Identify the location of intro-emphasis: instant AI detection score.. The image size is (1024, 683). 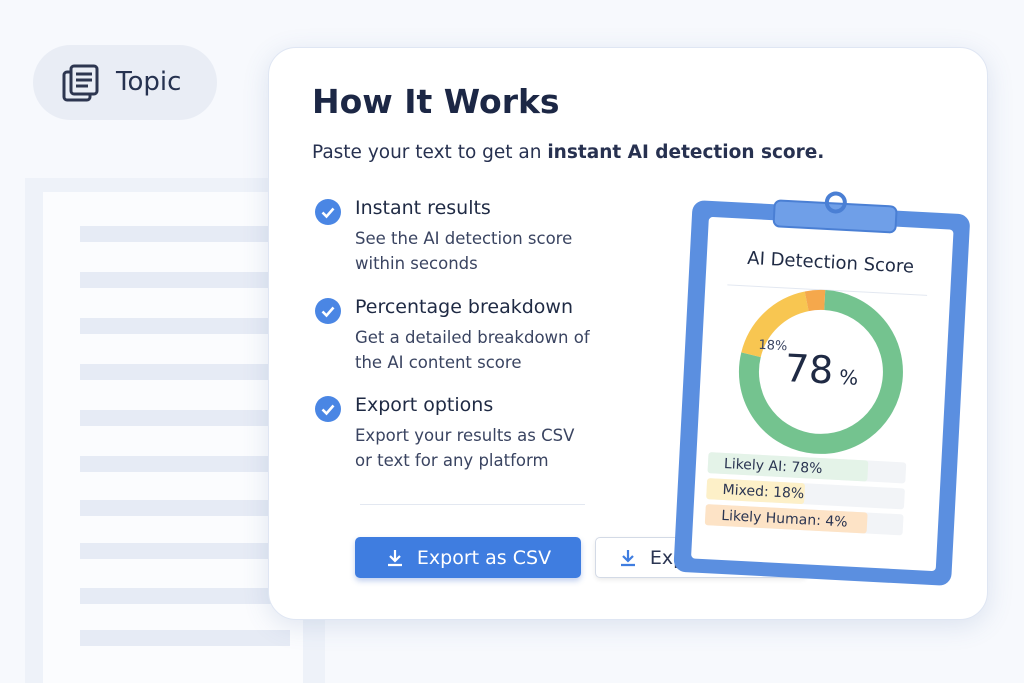
(686, 152).